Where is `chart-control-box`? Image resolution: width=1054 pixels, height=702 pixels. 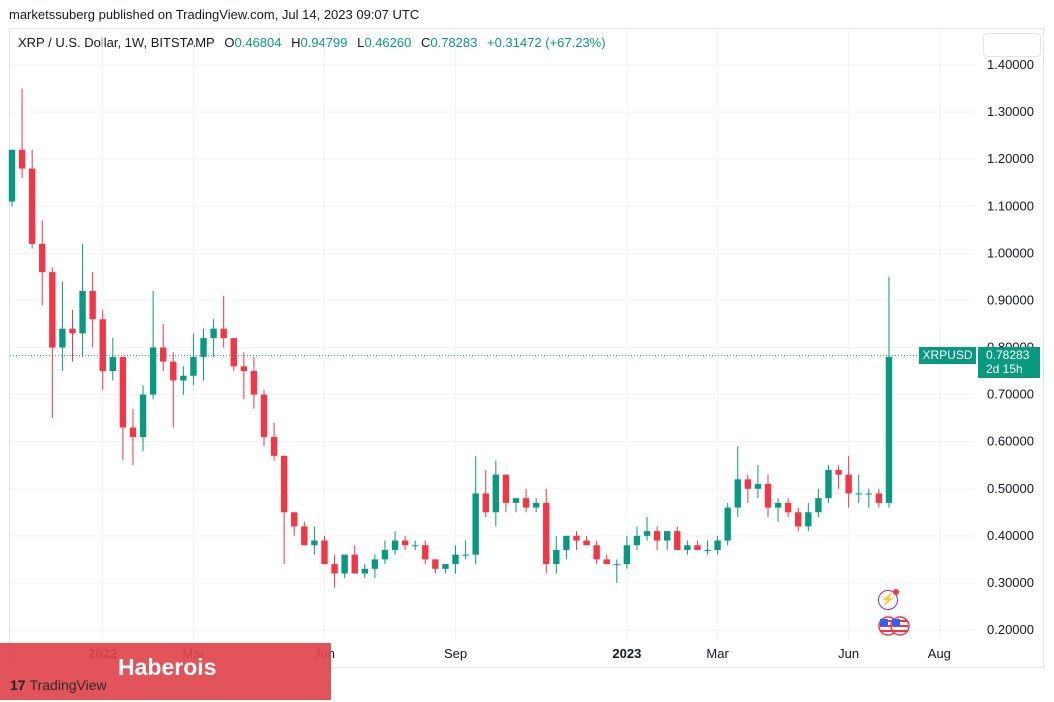
chart-control-box is located at coordinates (1012, 45).